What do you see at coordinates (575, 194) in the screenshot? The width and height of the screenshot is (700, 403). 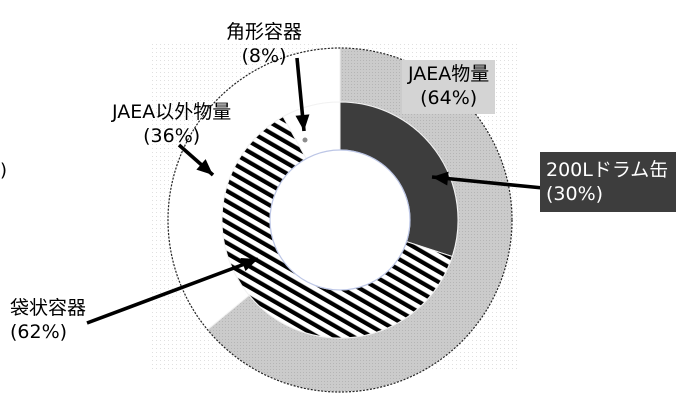 I see `label-drum-pct: (30%)` at bounding box center [575, 194].